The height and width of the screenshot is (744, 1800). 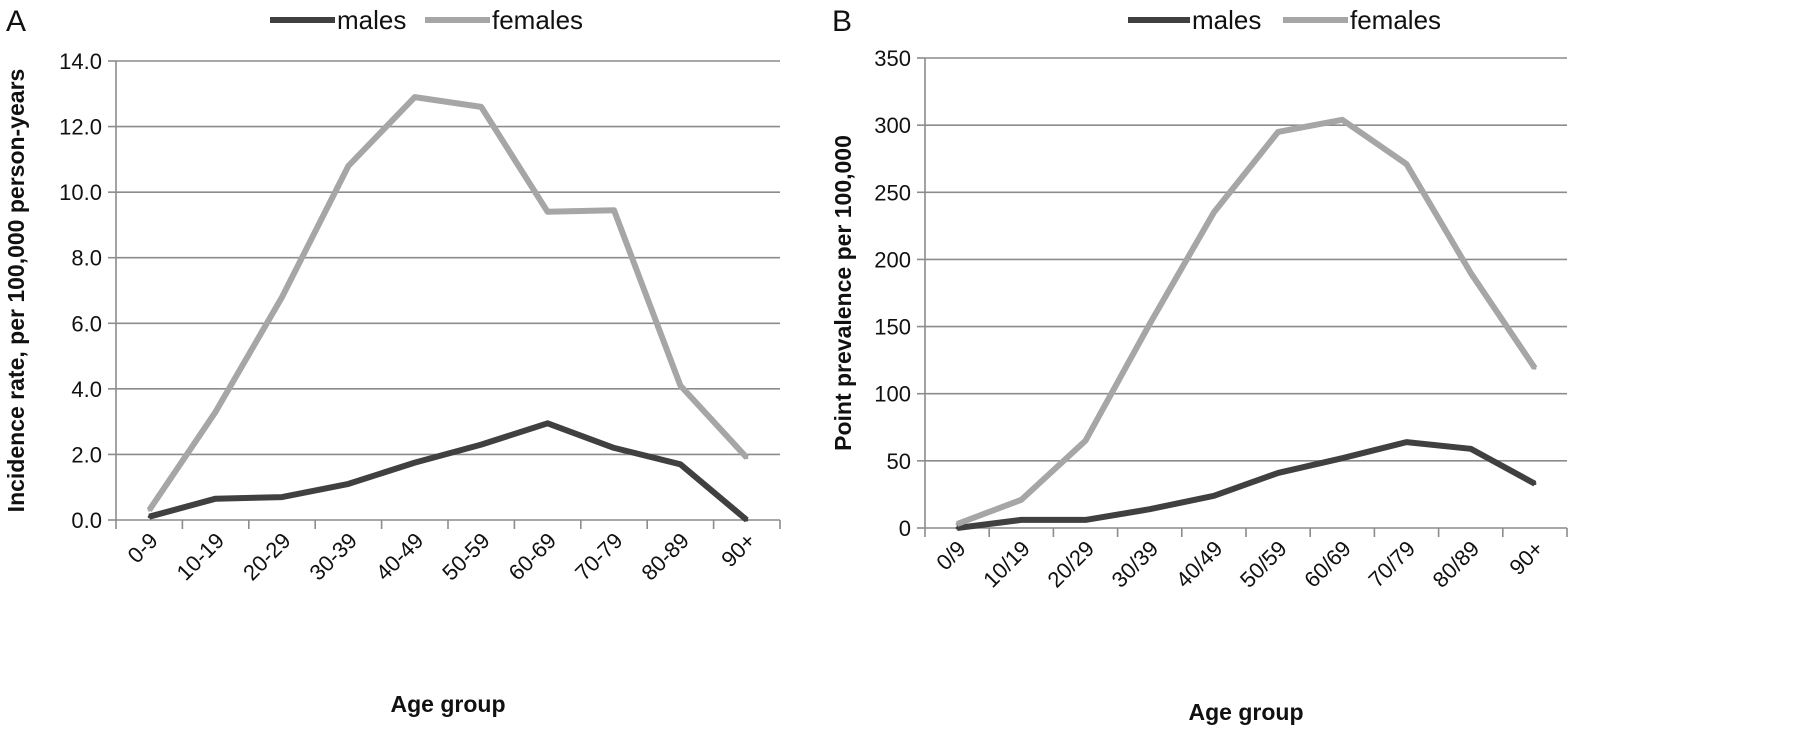 I want to click on x-tick-label: 30-39, so click(x=332, y=556).